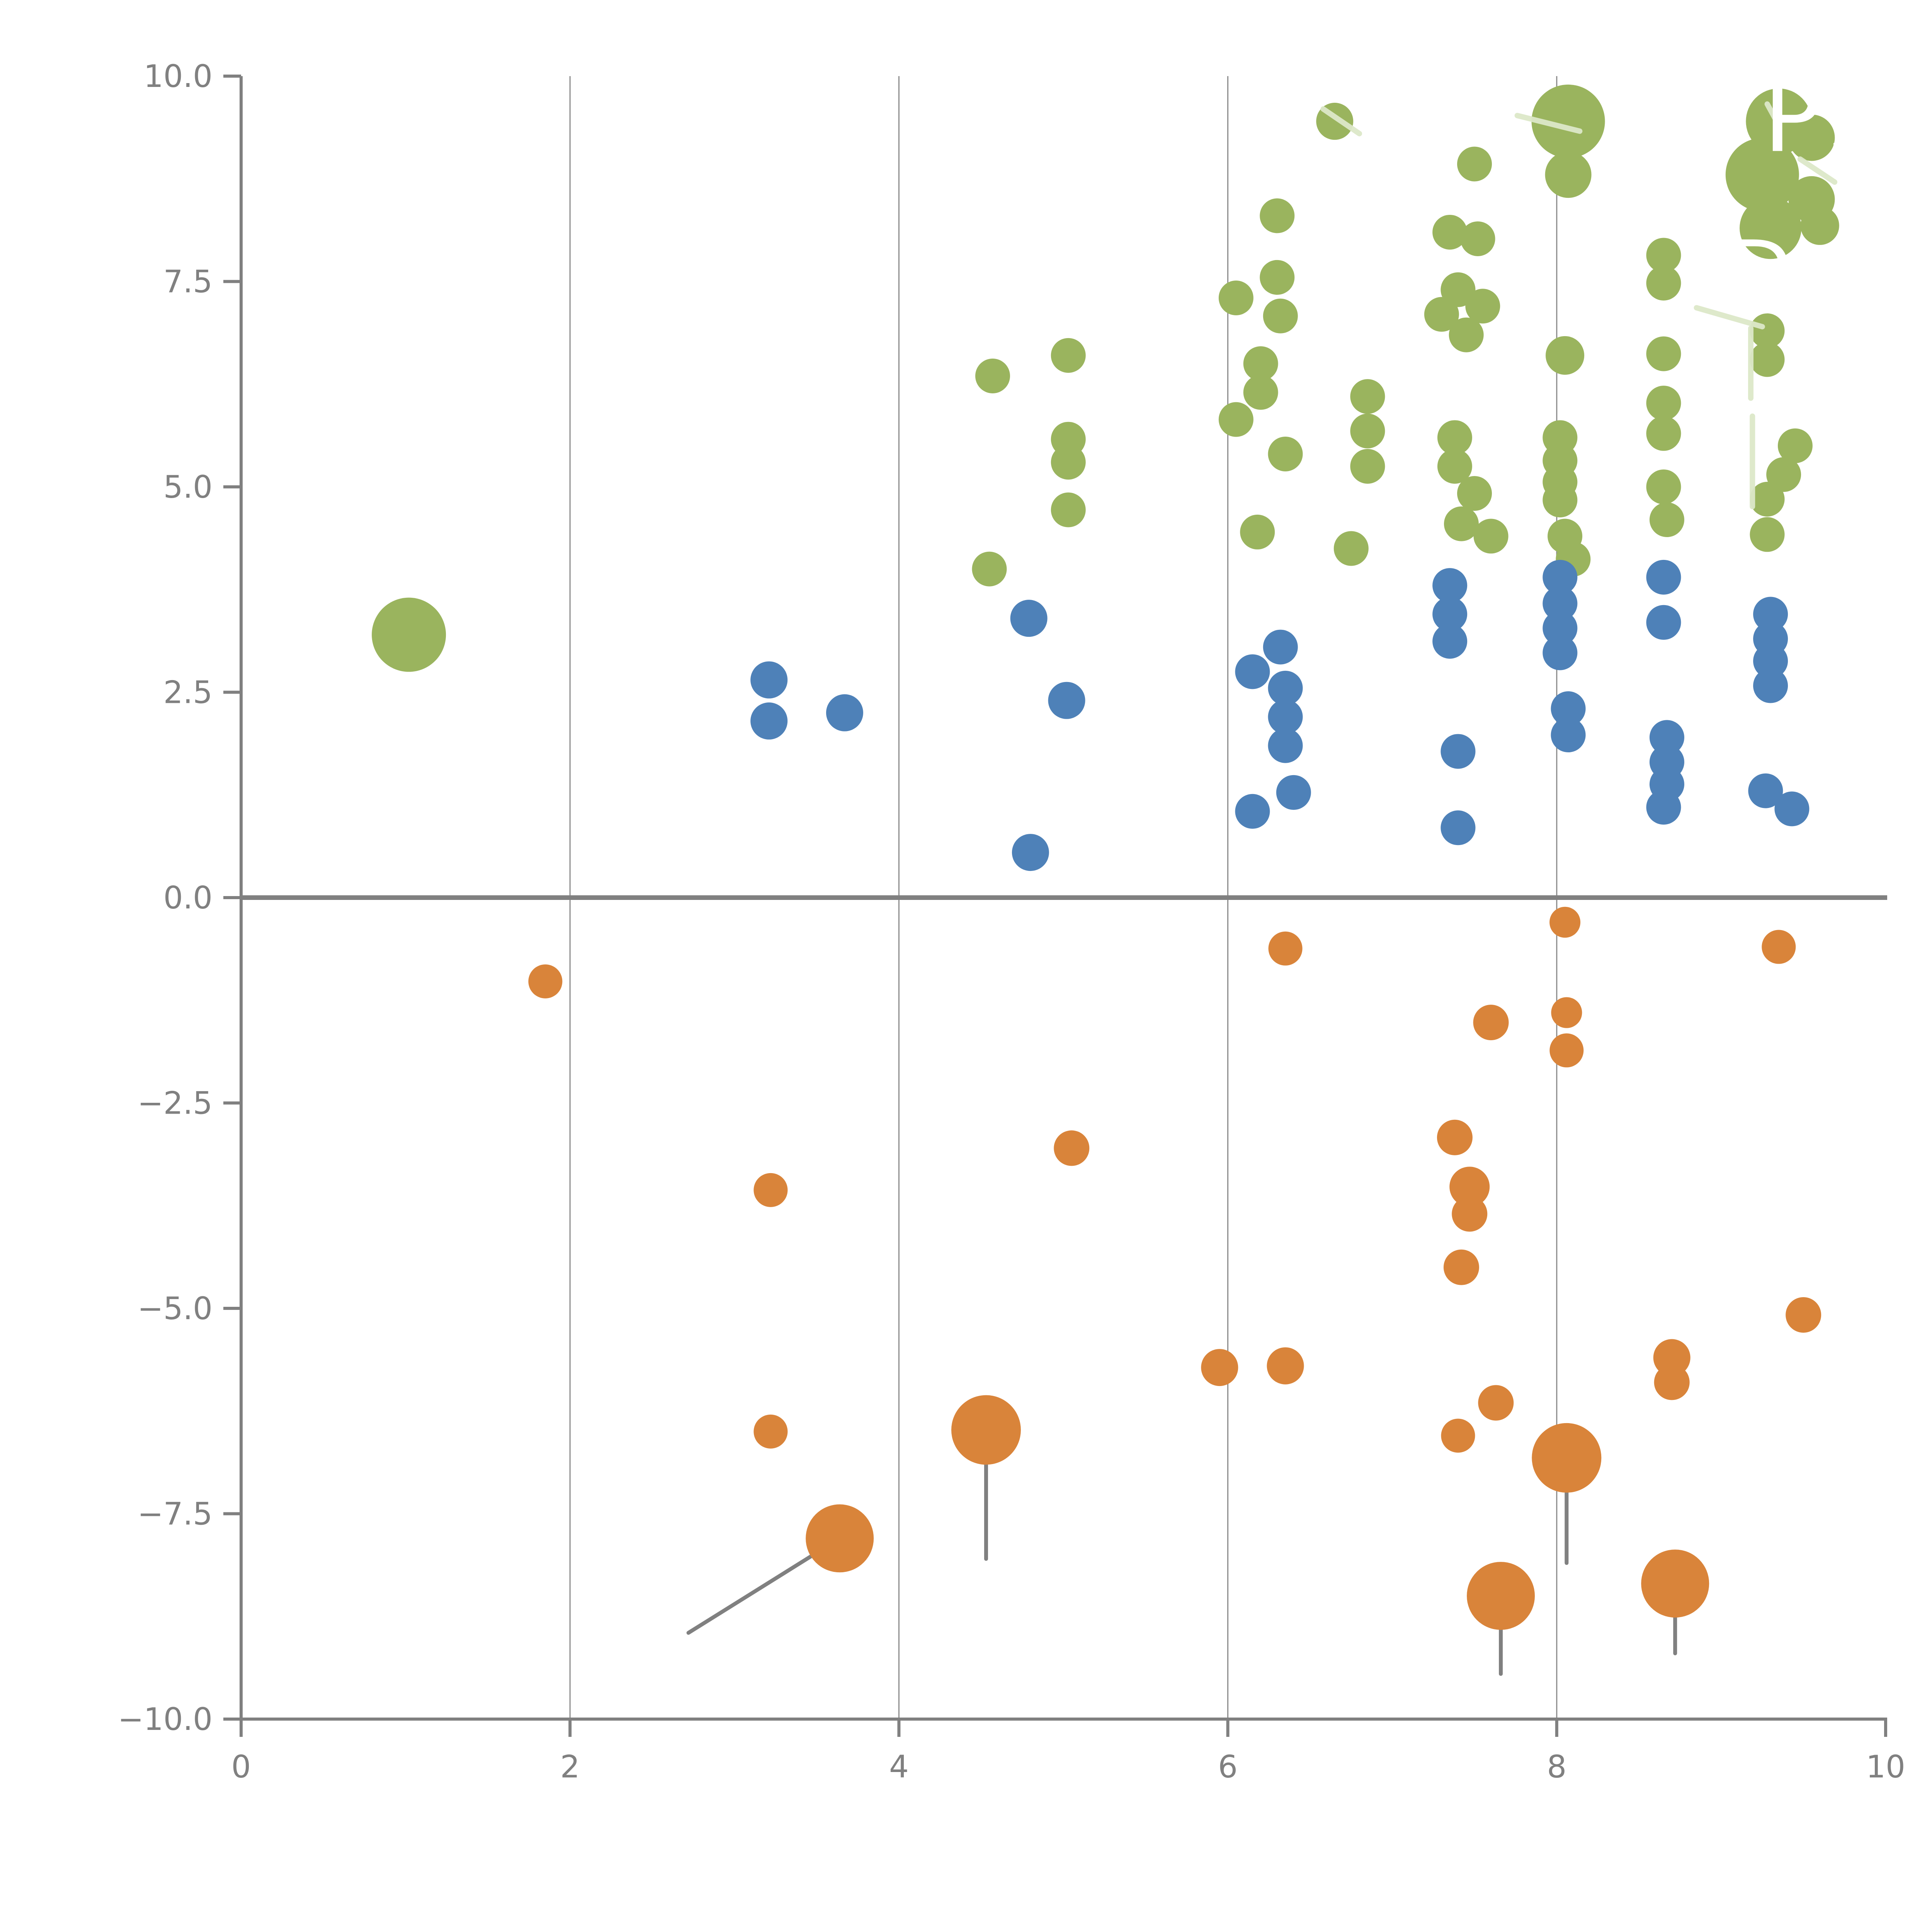 The width and height of the screenshot is (1932, 1932). What do you see at coordinates (176, 1309) in the screenshot?
I see `y-tick-label: −5.0` at bounding box center [176, 1309].